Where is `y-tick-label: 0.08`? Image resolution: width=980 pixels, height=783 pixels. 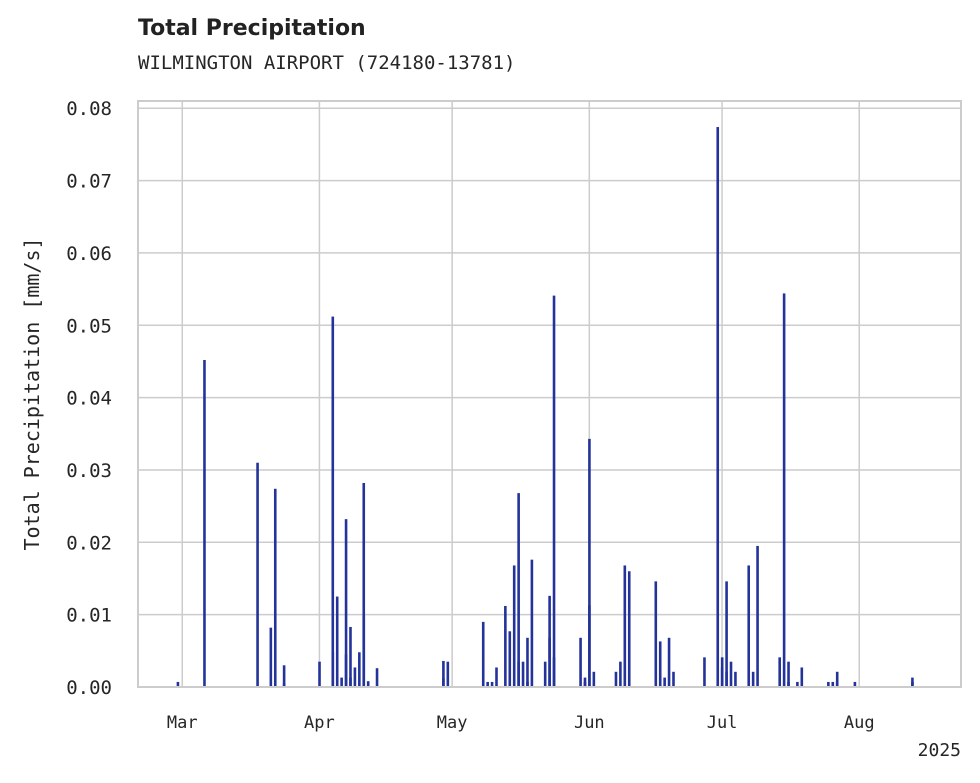
y-tick-label: 0.08 is located at coordinates (89, 109).